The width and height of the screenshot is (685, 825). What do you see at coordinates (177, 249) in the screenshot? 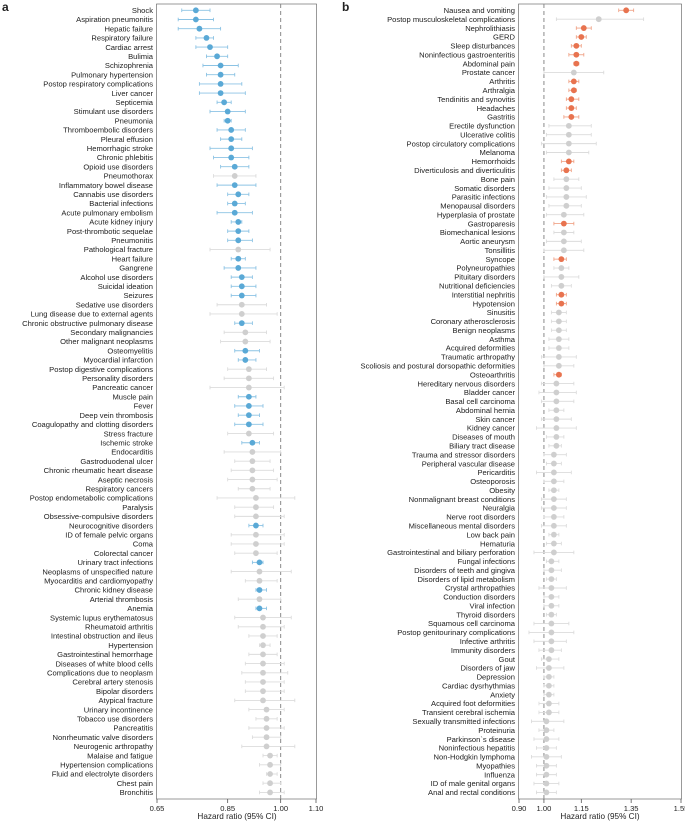
I see `forest-row: Pathological fracture` at bounding box center [177, 249].